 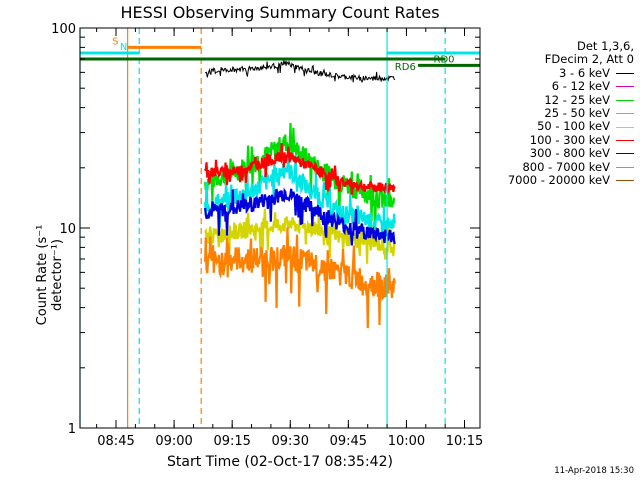 I want to click on flag-label: N, so click(x=123, y=47).